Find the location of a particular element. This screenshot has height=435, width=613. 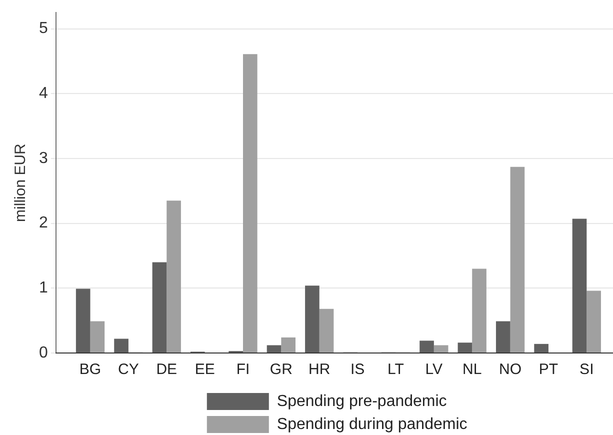

y-tick-label: 0 is located at coordinates (43, 353).